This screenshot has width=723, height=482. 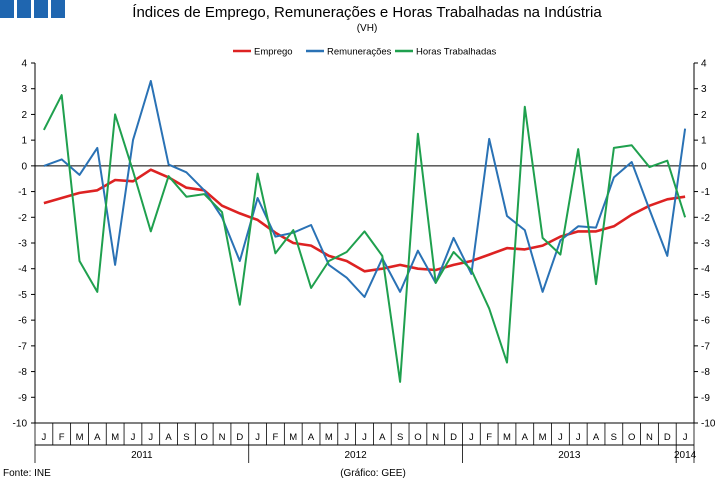 I want to click on y-tick-label-right: -1, so click(x=705, y=192).